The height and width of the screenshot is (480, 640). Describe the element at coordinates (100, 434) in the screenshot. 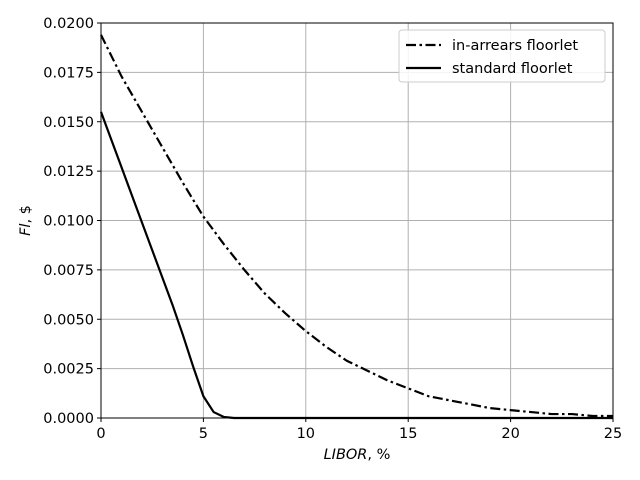

I see `x-tick-label: 0` at that location.